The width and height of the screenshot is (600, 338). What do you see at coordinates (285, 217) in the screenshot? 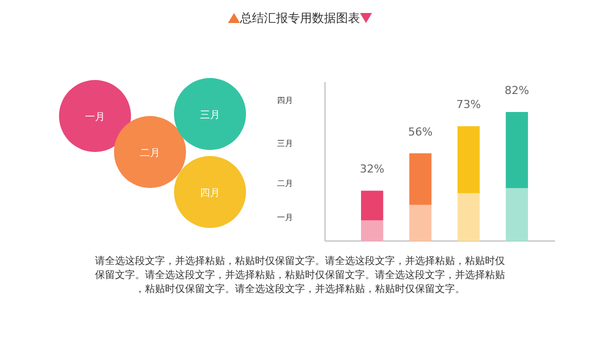
I see `text: 一月` at bounding box center [285, 217].